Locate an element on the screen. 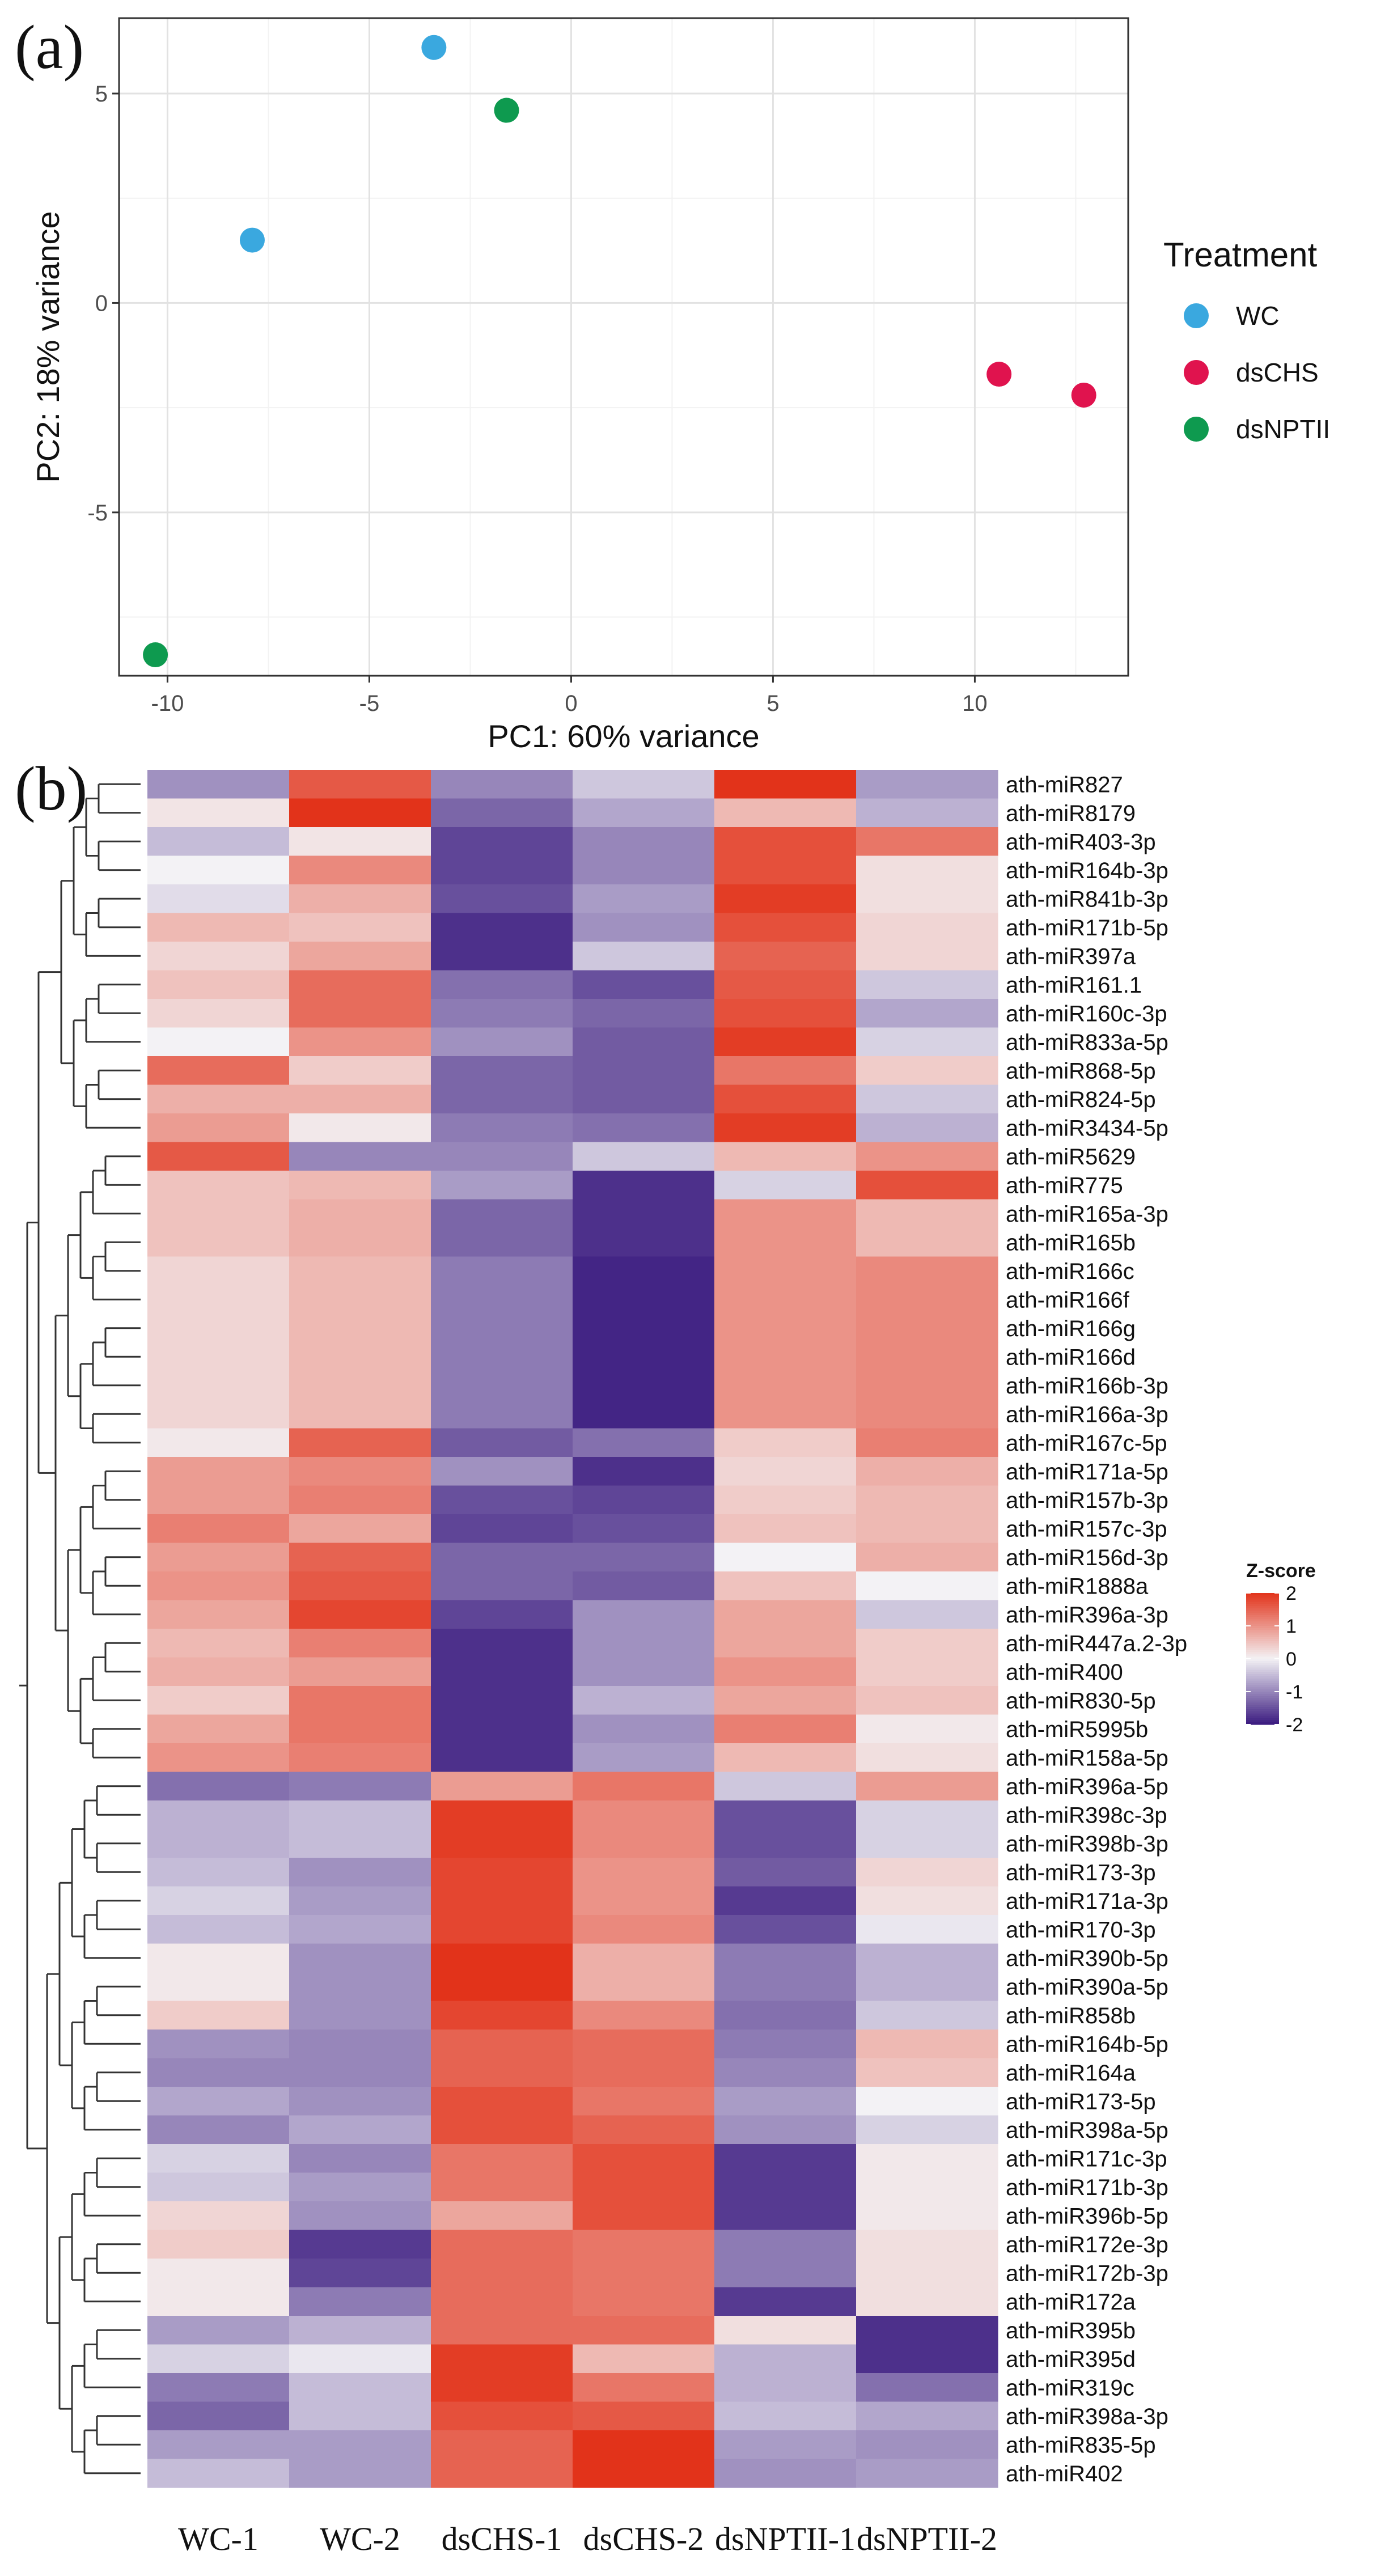 The image size is (1389, 2576). row-label: ath-miR171b-3p is located at coordinates (1087, 2187).